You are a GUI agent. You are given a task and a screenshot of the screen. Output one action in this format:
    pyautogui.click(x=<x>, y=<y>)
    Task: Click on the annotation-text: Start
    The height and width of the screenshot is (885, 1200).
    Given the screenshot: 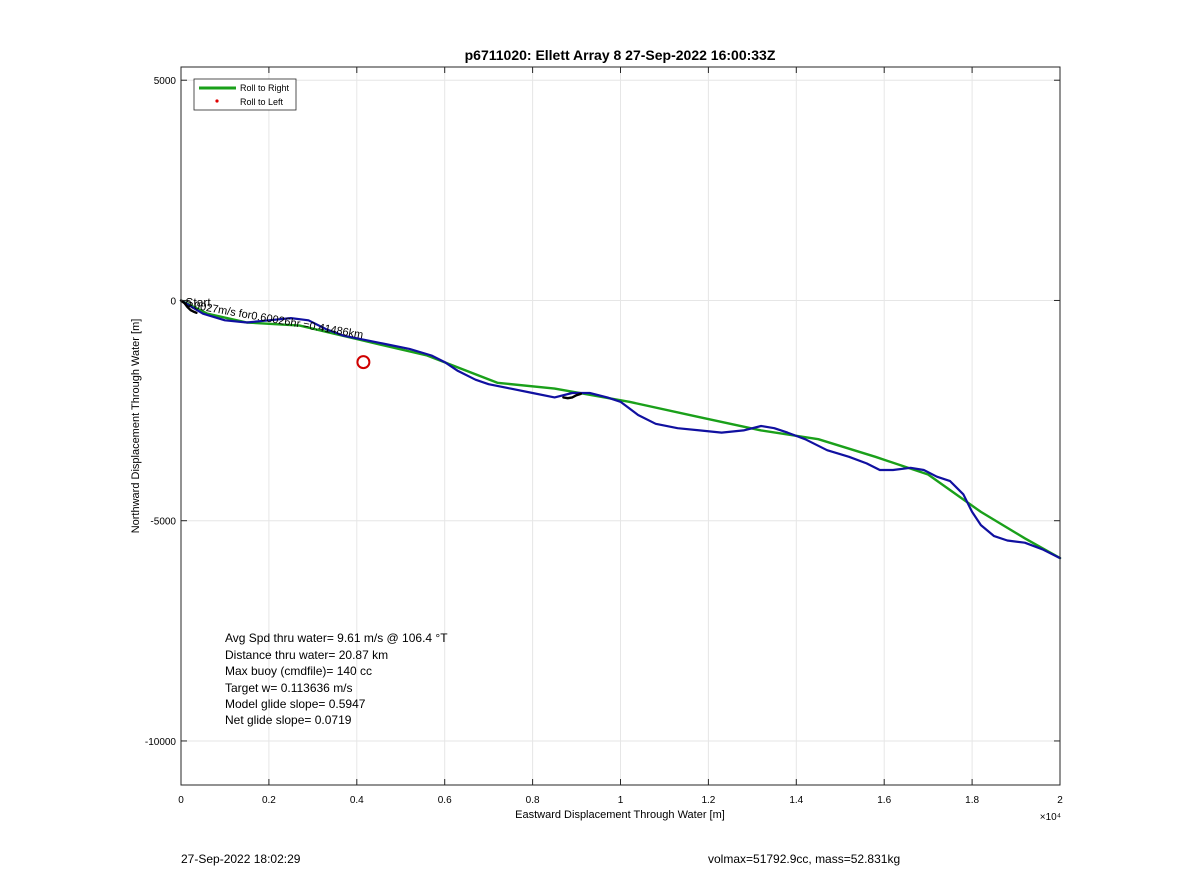 What is the action you would take?
    pyautogui.click(x=198, y=302)
    